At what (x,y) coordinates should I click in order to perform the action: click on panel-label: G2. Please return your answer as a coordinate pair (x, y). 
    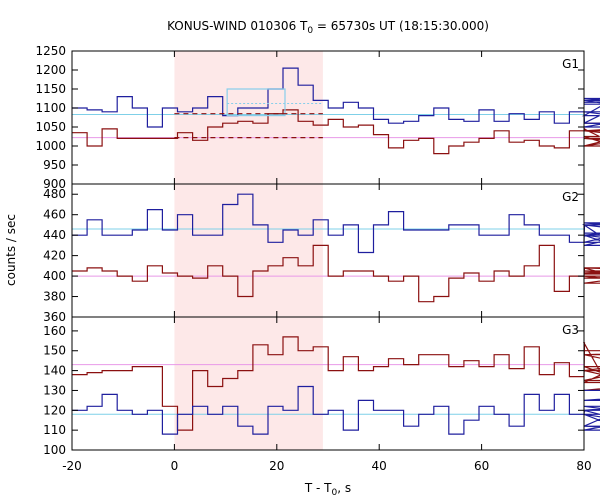
    Looking at the image, I should click on (570, 197).